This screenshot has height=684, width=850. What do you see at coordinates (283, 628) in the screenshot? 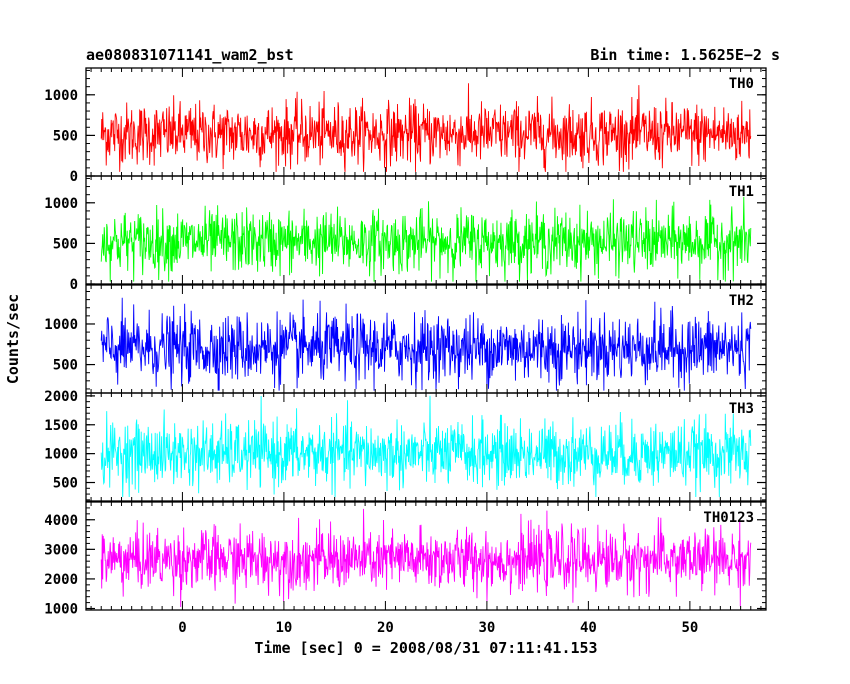
I see `x-tick-label: 10` at bounding box center [283, 628].